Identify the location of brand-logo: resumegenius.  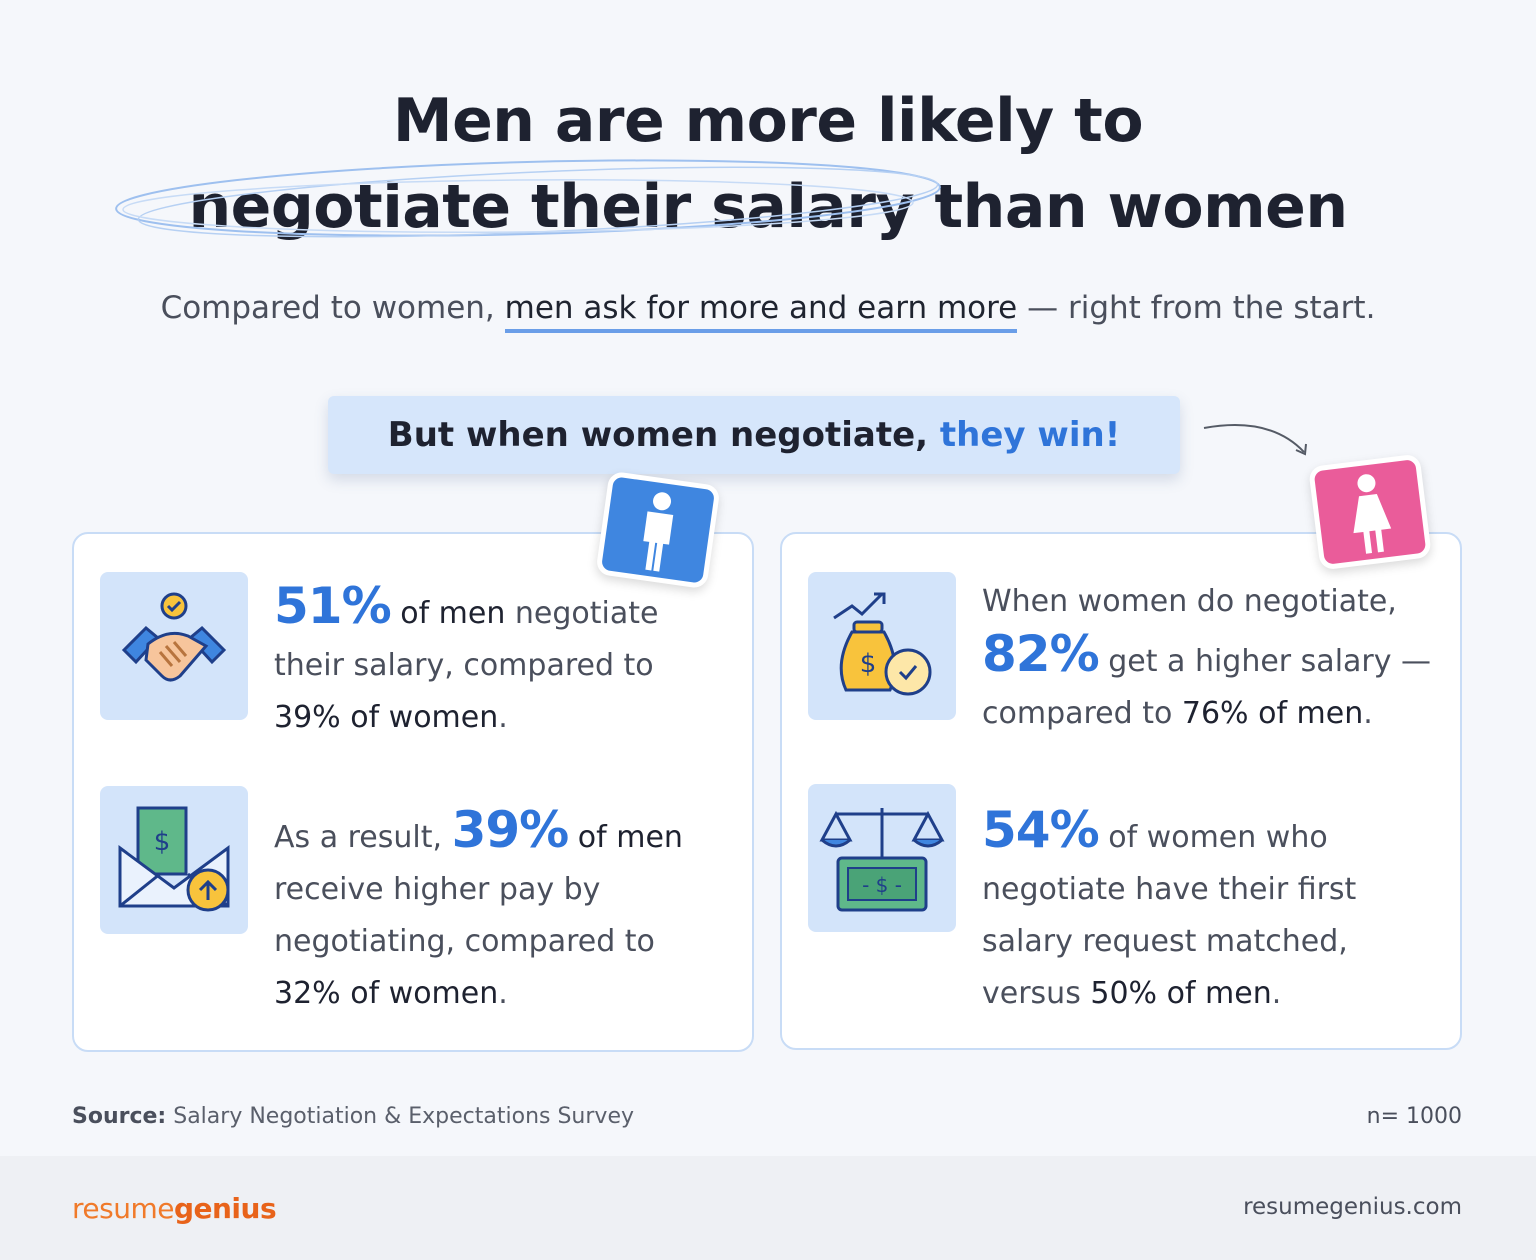
(174, 1208).